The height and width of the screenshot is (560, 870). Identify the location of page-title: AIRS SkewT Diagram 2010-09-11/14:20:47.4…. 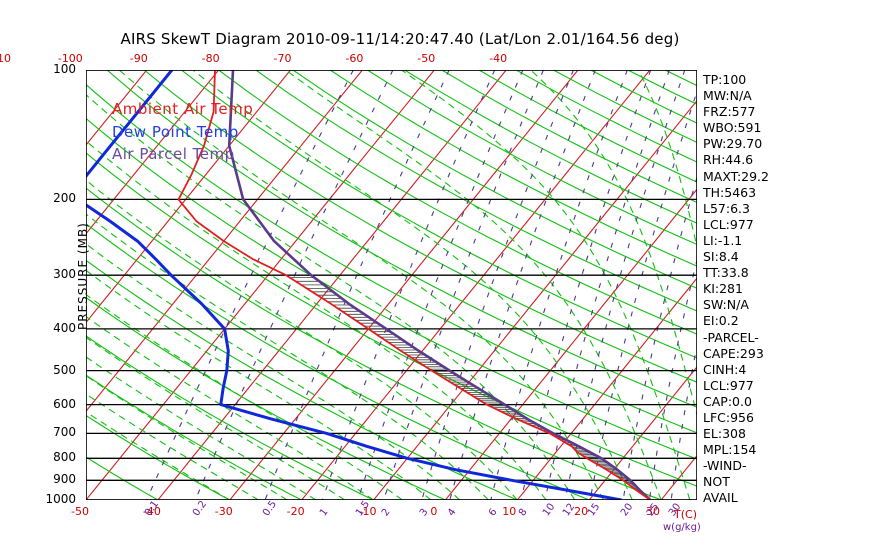
(400, 39).